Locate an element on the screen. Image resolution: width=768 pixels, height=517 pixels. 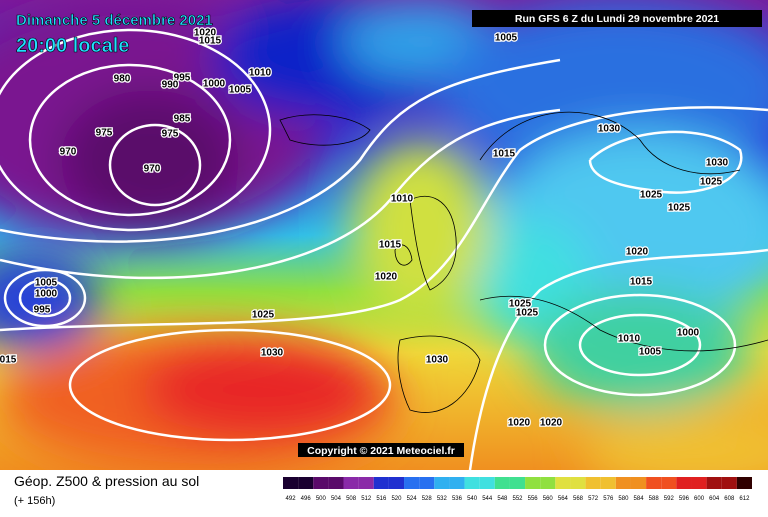
run-info: Run GFS 6 Z du Lundi 29 novembre 2021 is located at coordinates (617, 19).